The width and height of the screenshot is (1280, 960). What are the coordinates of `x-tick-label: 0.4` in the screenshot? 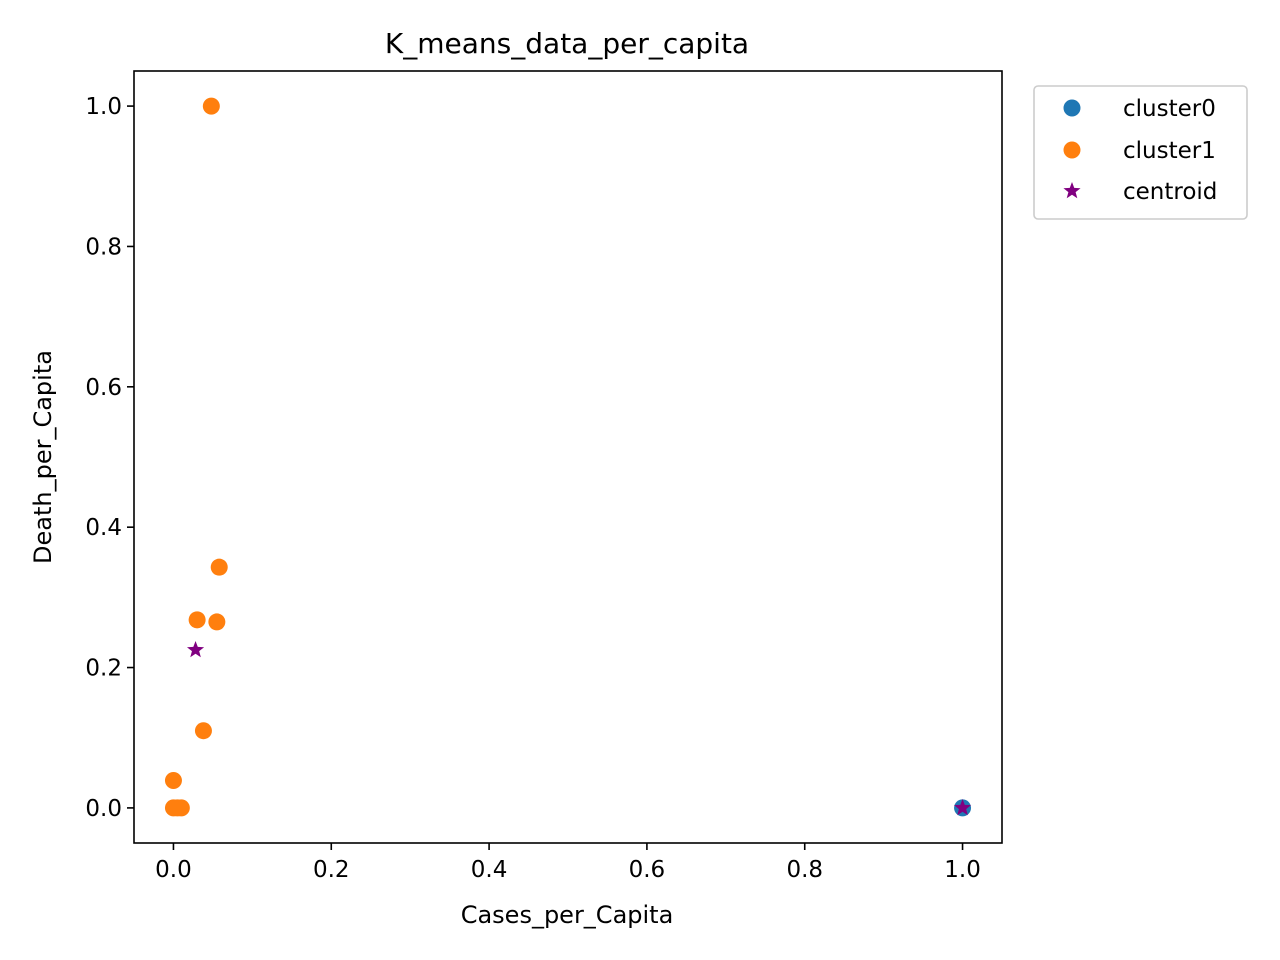 It's located at (489, 870).